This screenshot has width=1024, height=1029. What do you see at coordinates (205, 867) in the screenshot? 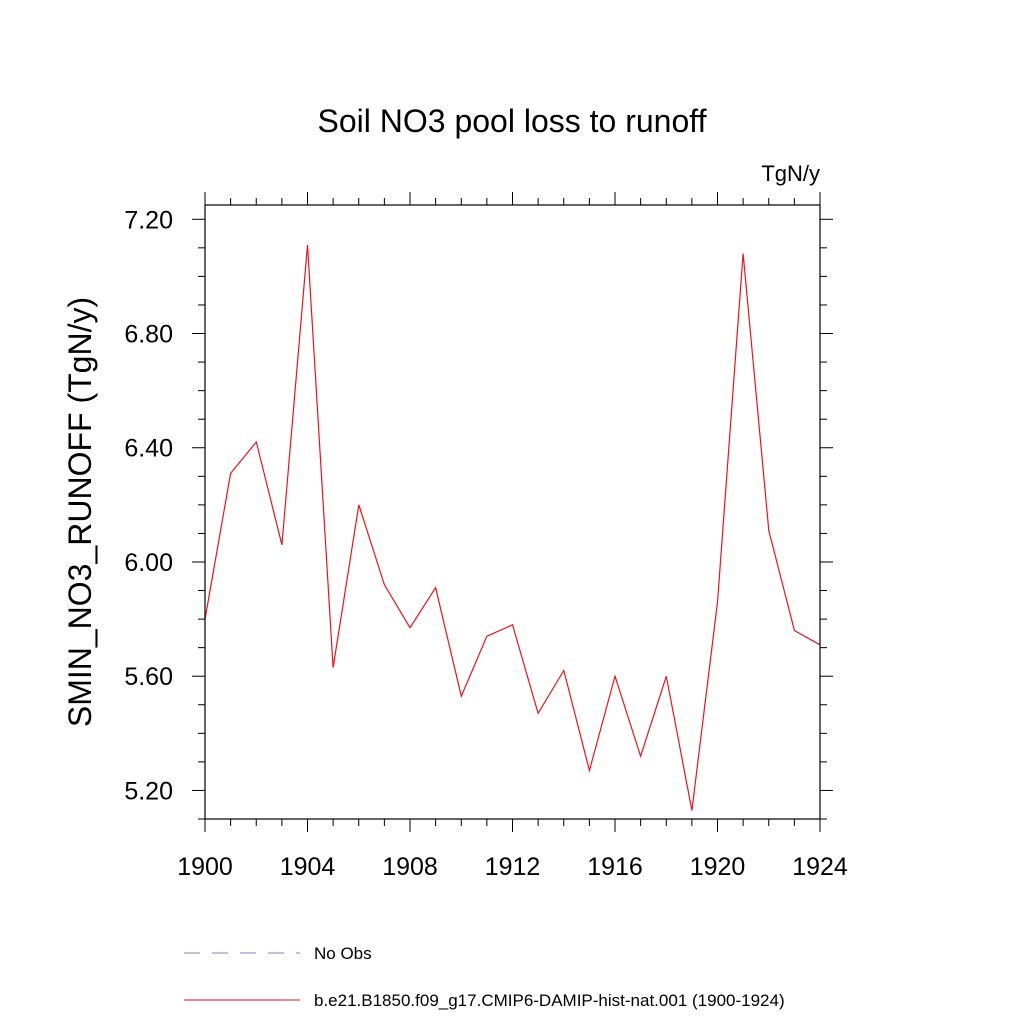
I see `x-tick-label: 1900` at bounding box center [205, 867].